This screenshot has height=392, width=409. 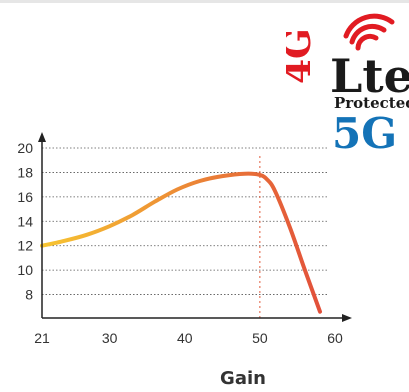 I want to click on y-tick-label: 10, so click(x=25, y=270).